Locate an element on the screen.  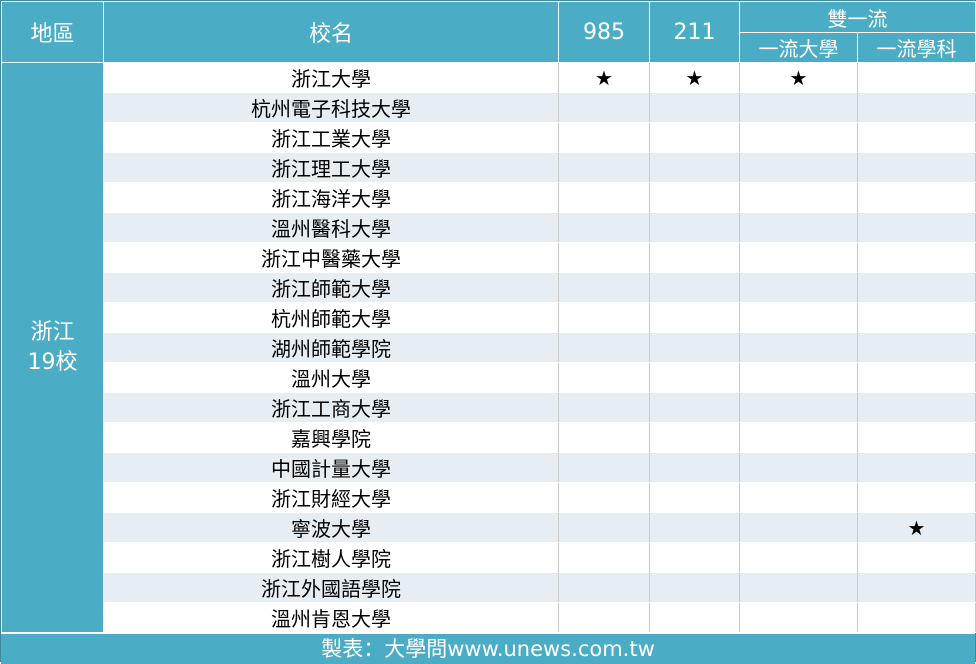
school-name: 浙江大學 is located at coordinates (331, 77).